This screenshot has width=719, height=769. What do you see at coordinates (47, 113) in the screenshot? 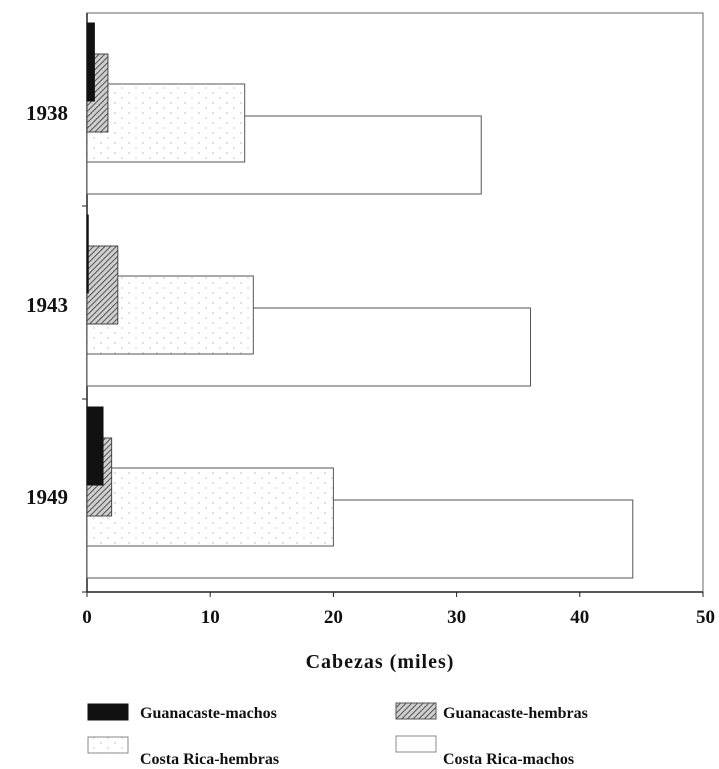
I see `y-tick-label-1938: 1938` at bounding box center [47, 113].